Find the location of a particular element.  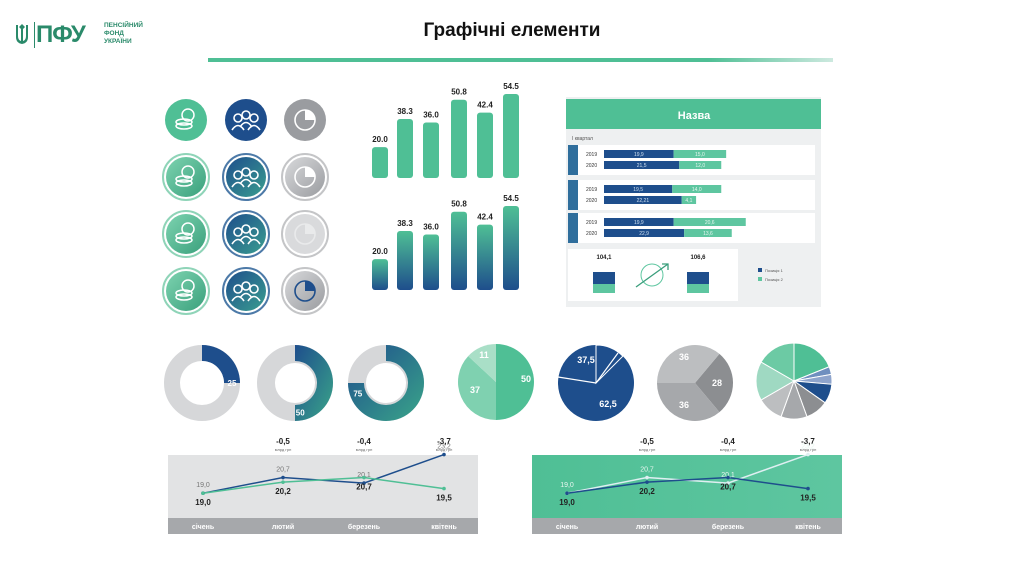

green-bar-label: 38.3 is located at coordinates (405, 111).